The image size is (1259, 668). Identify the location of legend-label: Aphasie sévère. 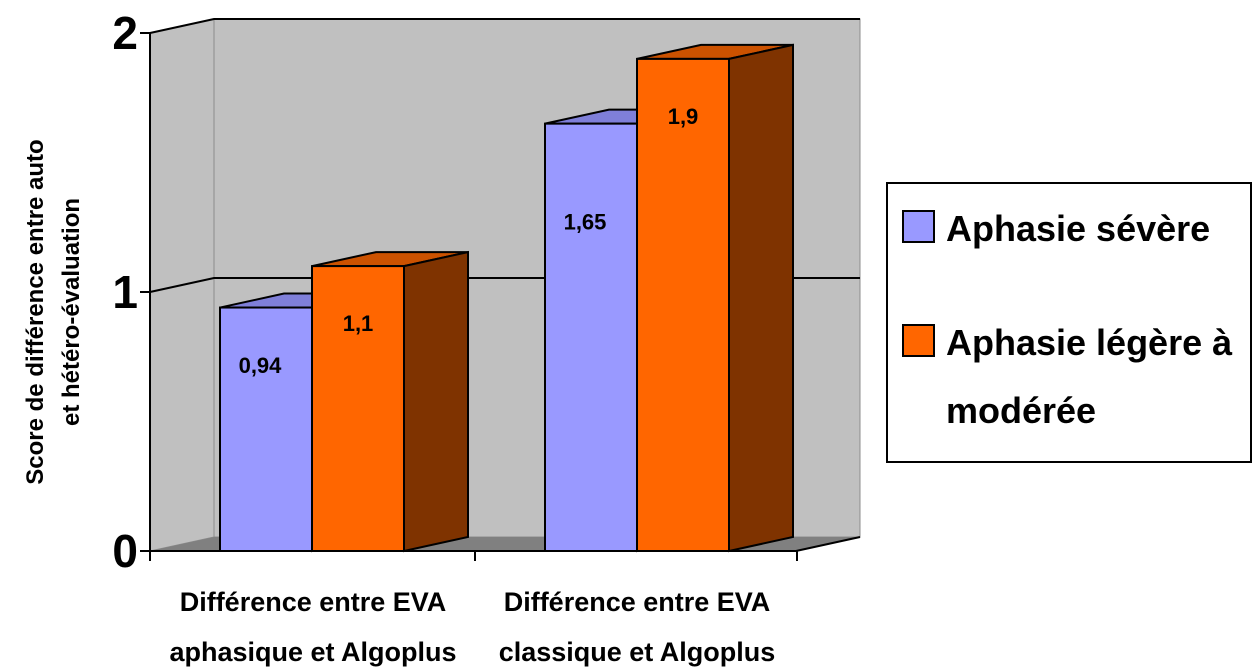
(1078, 228).